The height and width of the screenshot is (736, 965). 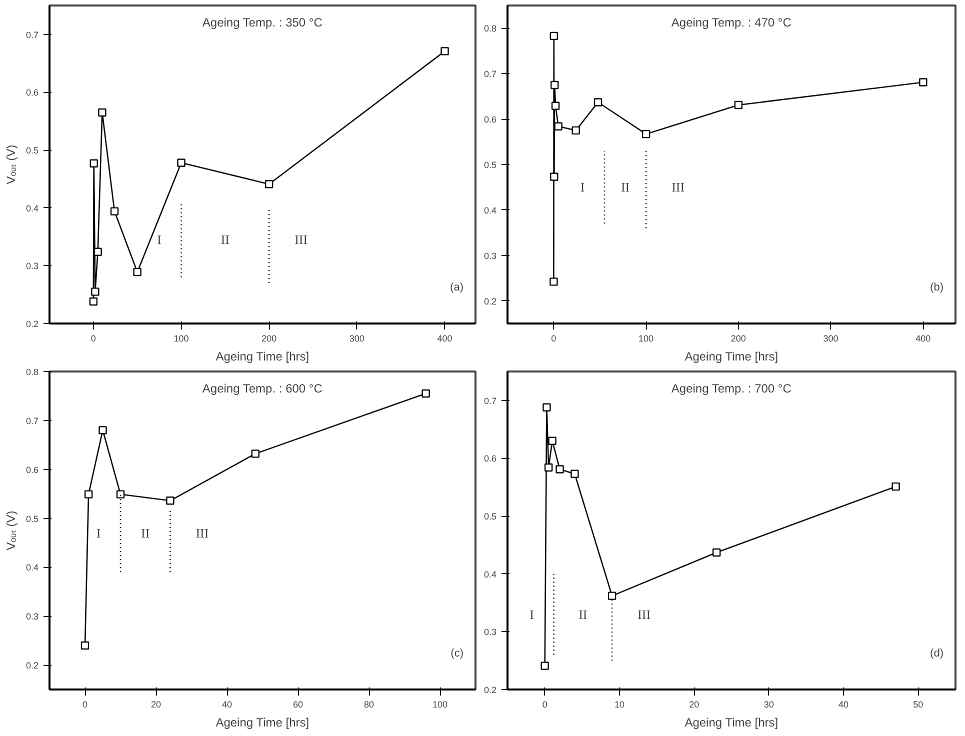 I want to click on text: Ageing Temp. : 470 °C, so click(x=731, y=23).